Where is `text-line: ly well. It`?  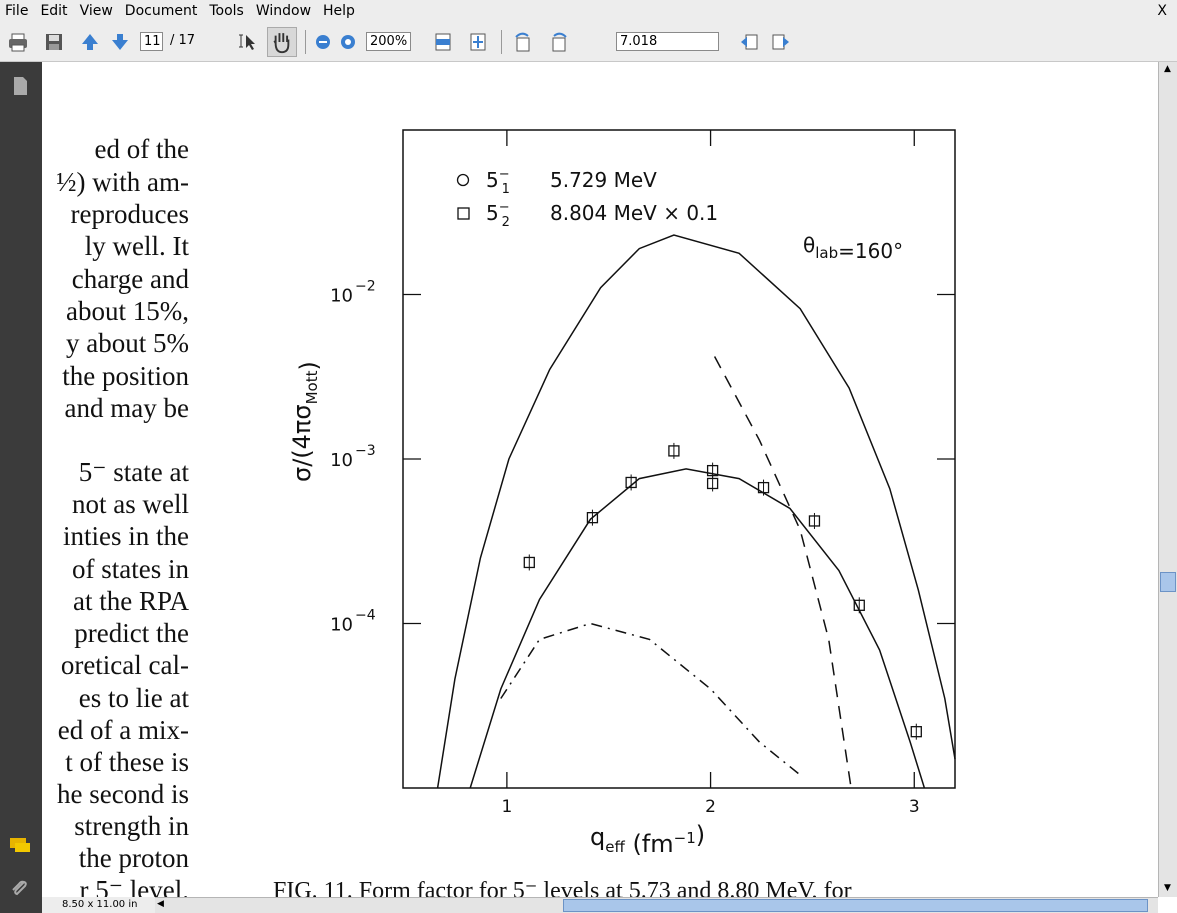
text-line: ly well. It is located at coordinates (136, 246).